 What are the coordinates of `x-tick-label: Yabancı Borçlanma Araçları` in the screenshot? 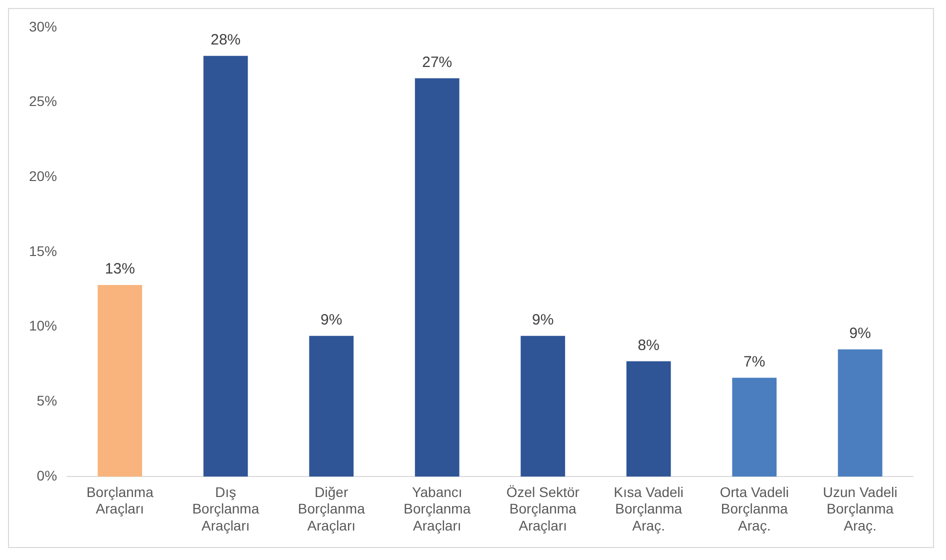 It's located at (437, 509).